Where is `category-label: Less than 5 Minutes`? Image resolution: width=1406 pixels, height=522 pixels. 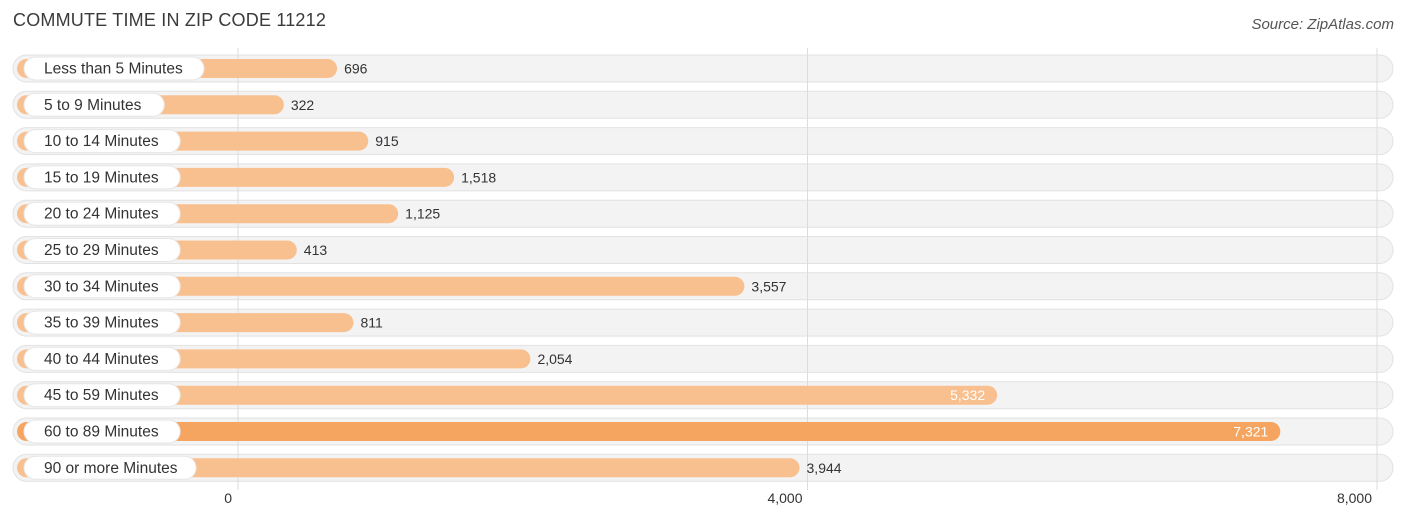 category-label: Less than 5 Minutes is located at coordinates (113, 69).